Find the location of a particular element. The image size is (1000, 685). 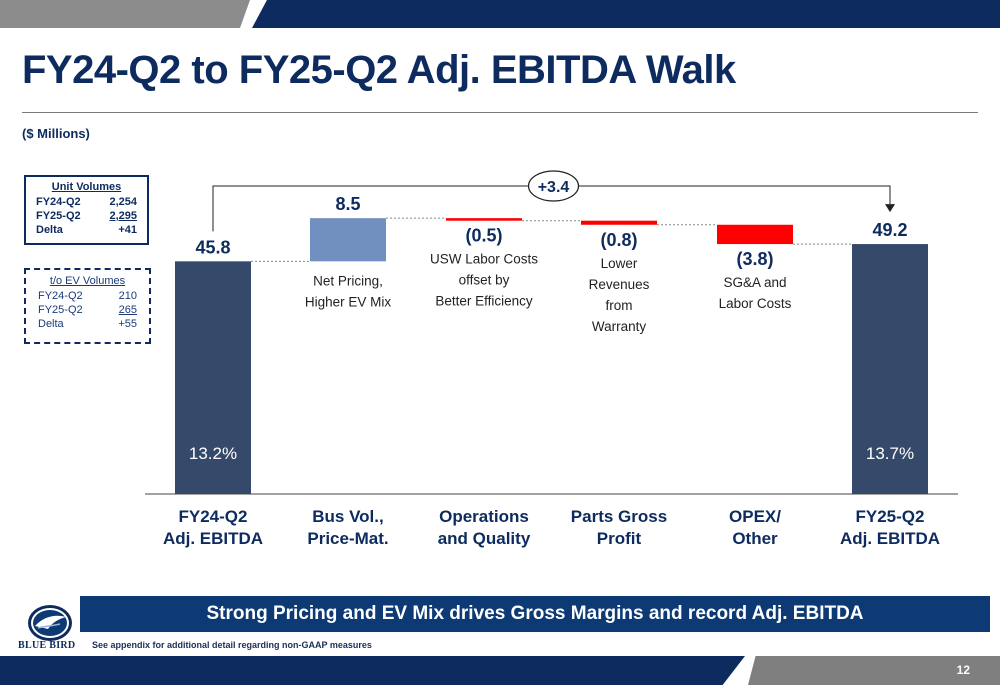

unit-volumes-row: FY25-Q2 2,295 is located at coordinates (86, 216).